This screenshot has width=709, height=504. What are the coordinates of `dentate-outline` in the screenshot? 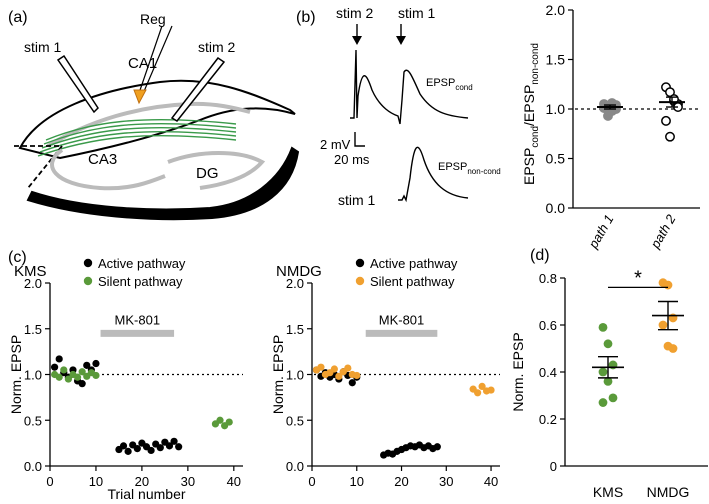 It's located at (163, 183).